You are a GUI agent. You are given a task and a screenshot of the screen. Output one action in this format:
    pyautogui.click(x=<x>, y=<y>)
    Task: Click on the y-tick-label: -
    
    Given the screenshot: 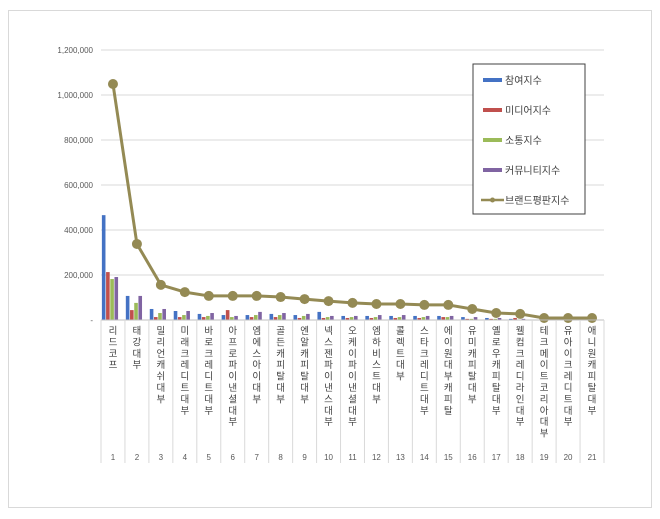 What is the action you would take?
    pyautogui.click(x=91, y=320)
    